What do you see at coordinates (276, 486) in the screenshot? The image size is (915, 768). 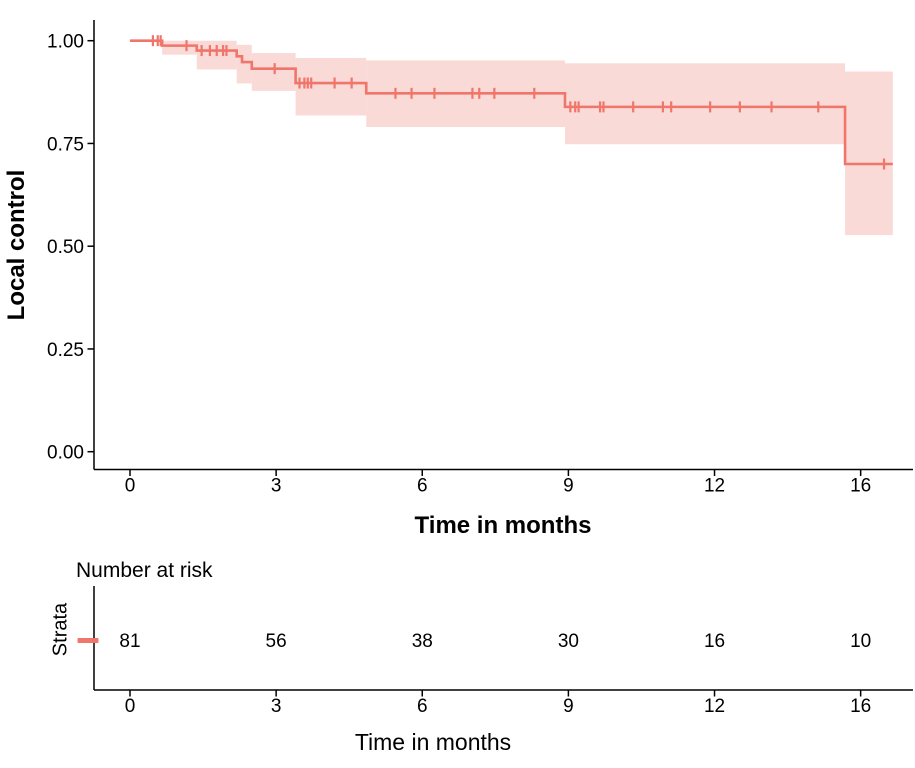 I see `x-tick-label: 3` at bounding box center [276, 486].